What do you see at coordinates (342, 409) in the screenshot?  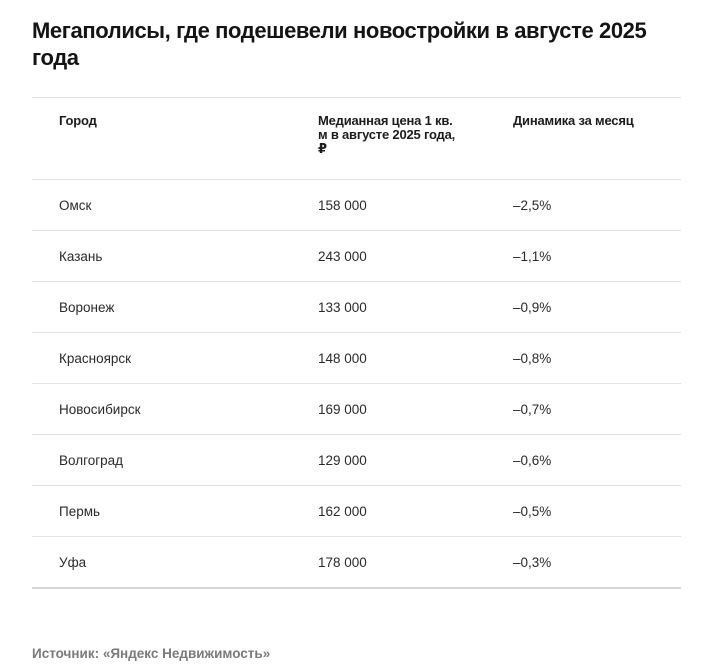 I see `price-cell: 169 000` at bounding box center [342, 409].